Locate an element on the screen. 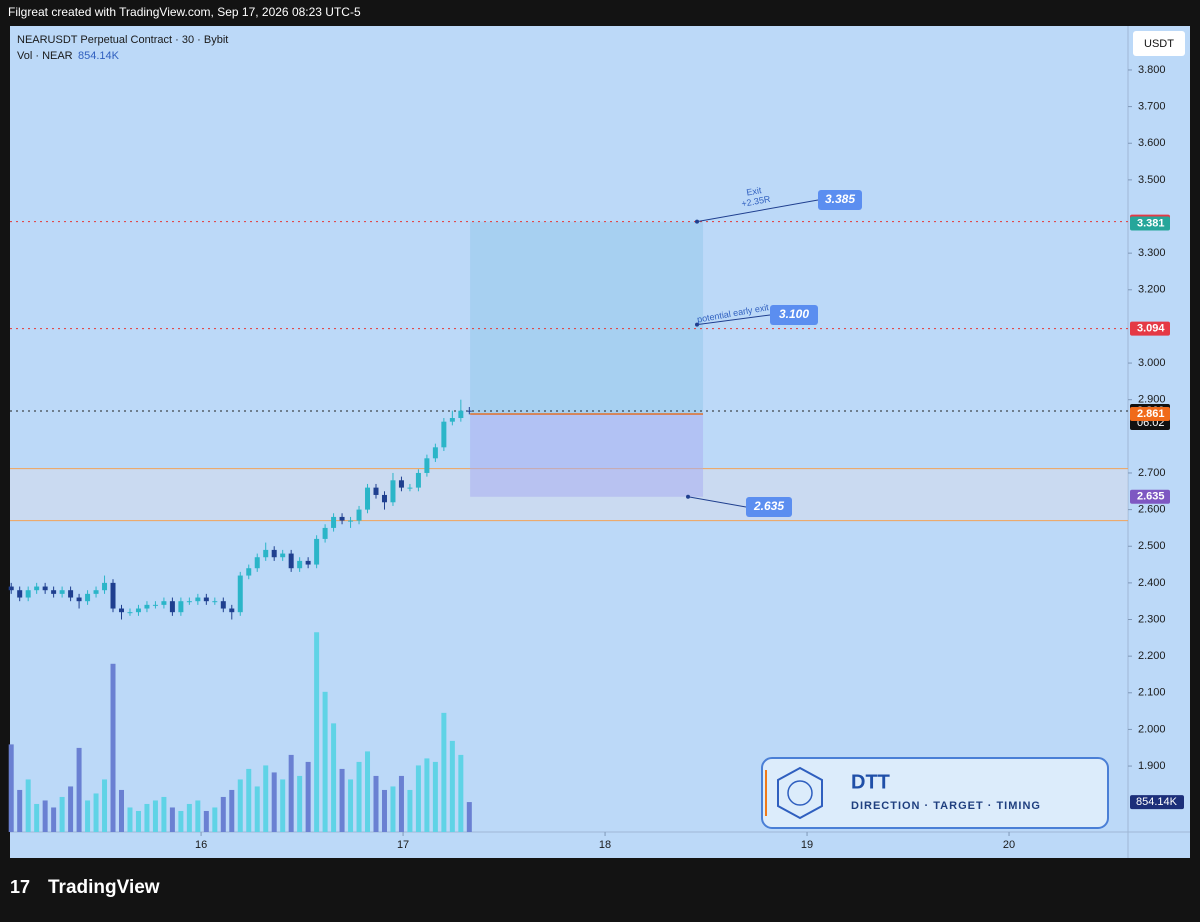 This screenshot has width=1200, height=922. annotation-label: 2.635 is located at coordinates (768, 506).